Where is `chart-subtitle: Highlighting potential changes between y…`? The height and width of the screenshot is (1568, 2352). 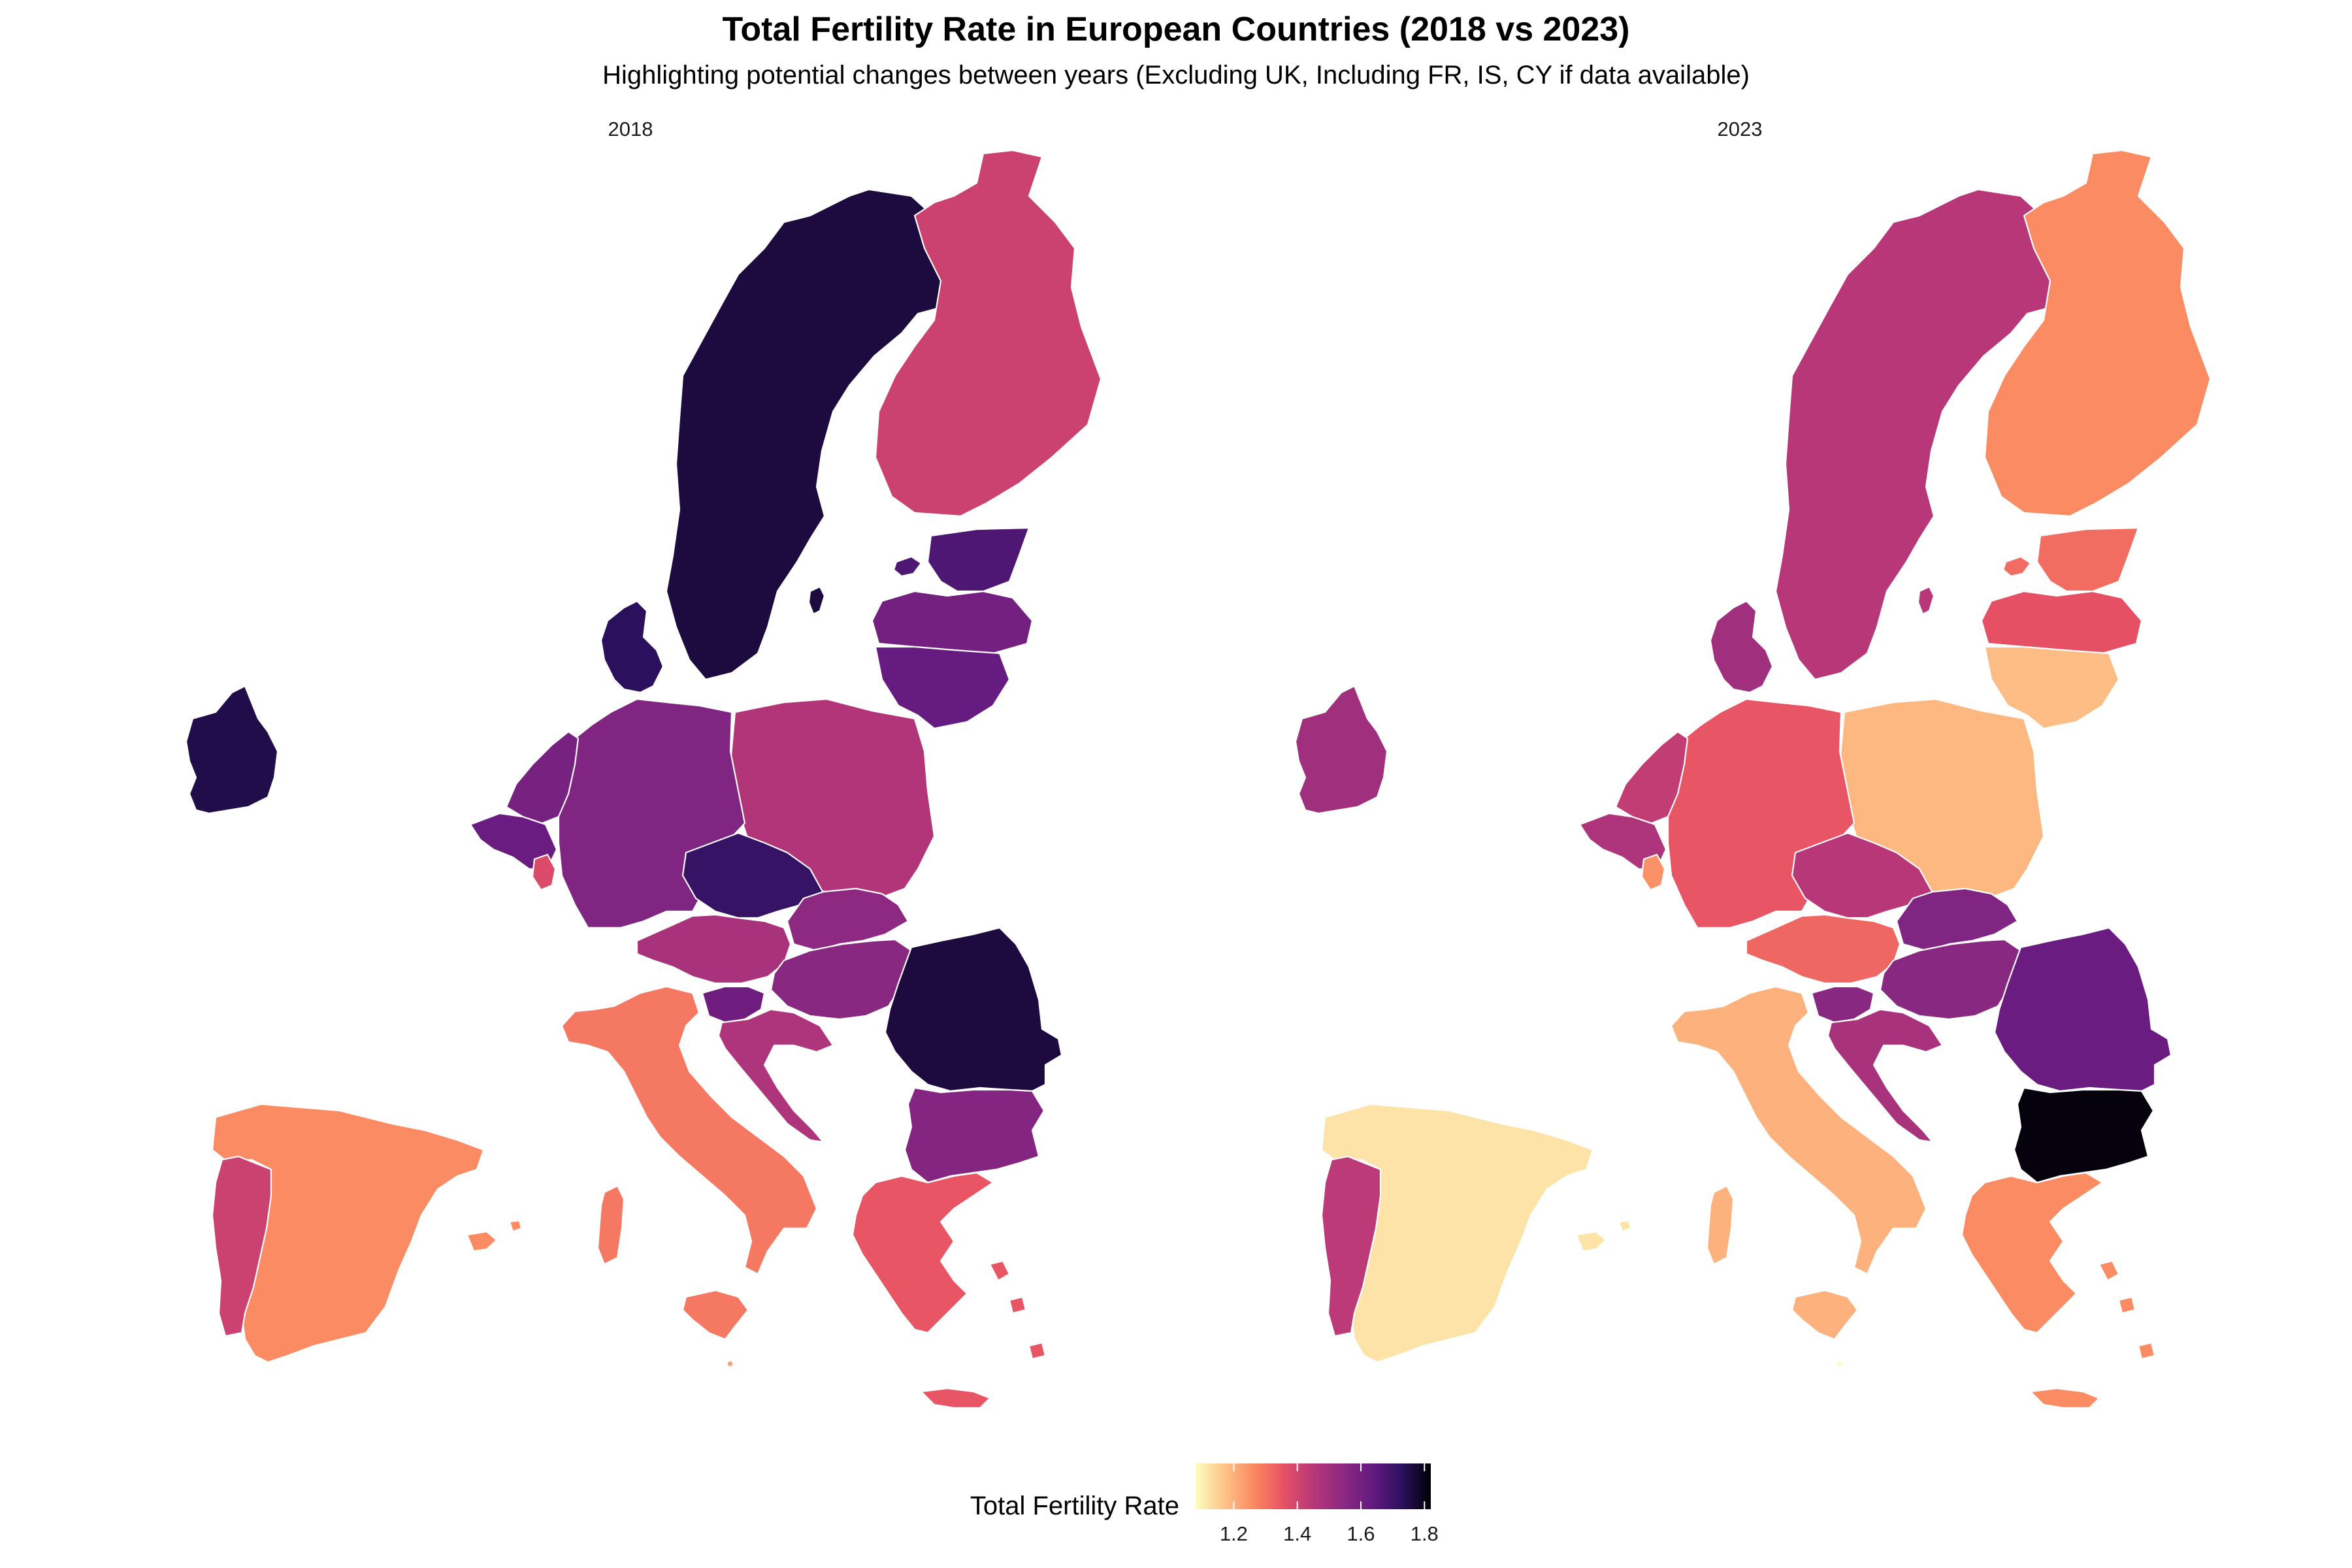 chart-subtitle: Highlighting potential changes between y… is located at coordinates (1176, 75).